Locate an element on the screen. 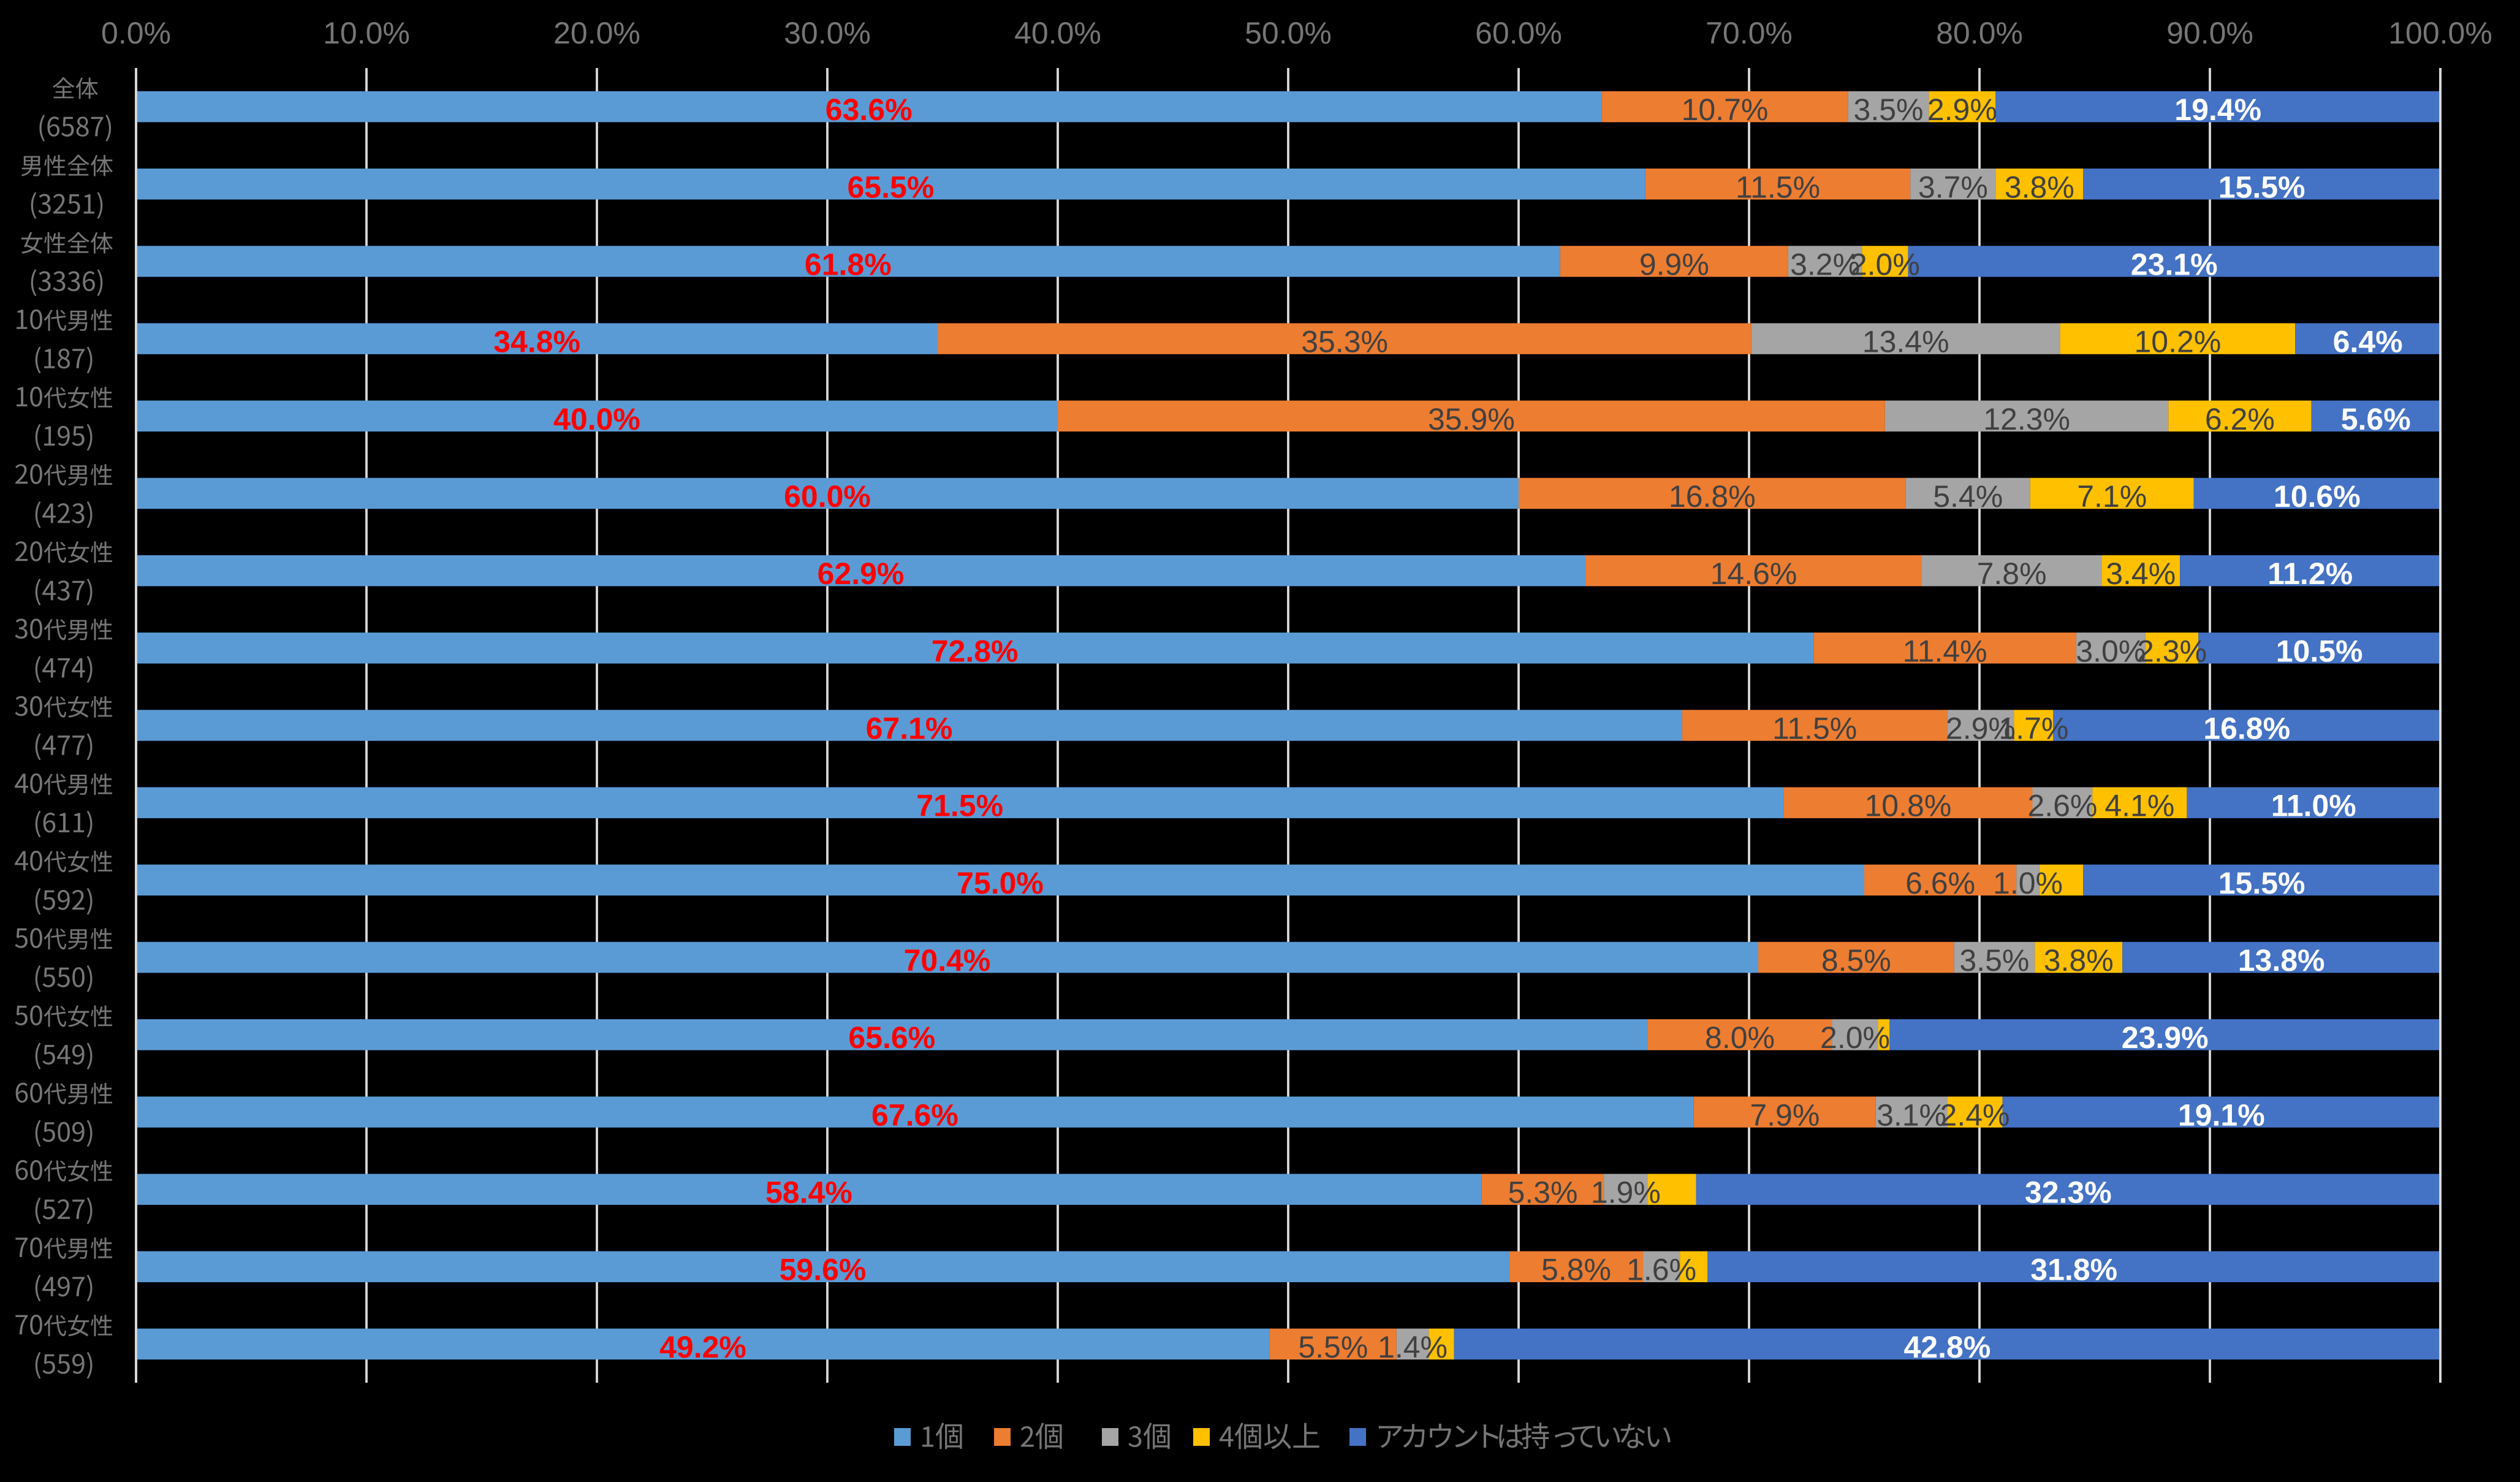  svg-text: 5.4% is located at coordinates (1968, 496).